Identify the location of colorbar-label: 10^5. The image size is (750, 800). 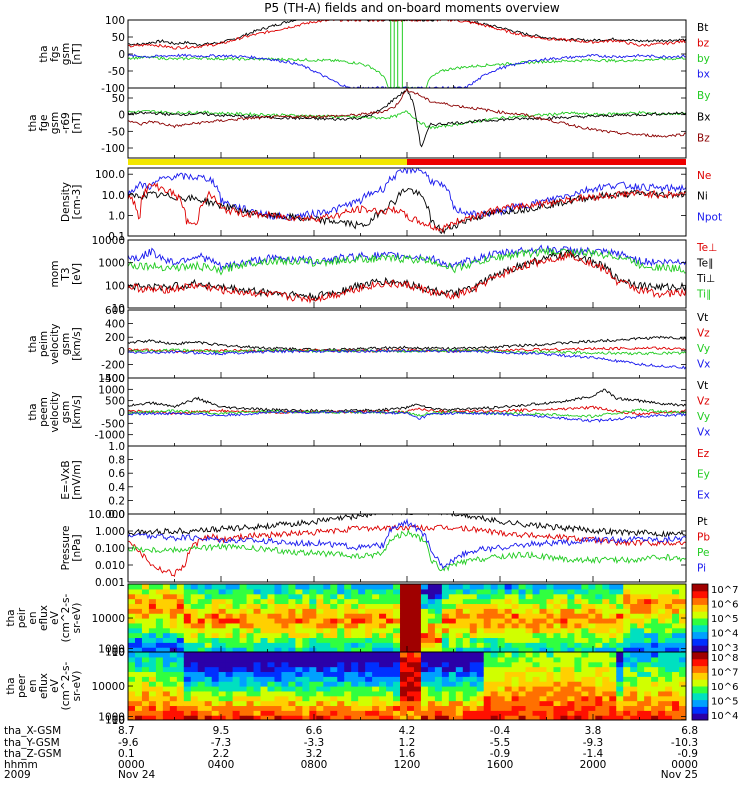
(724, 702).